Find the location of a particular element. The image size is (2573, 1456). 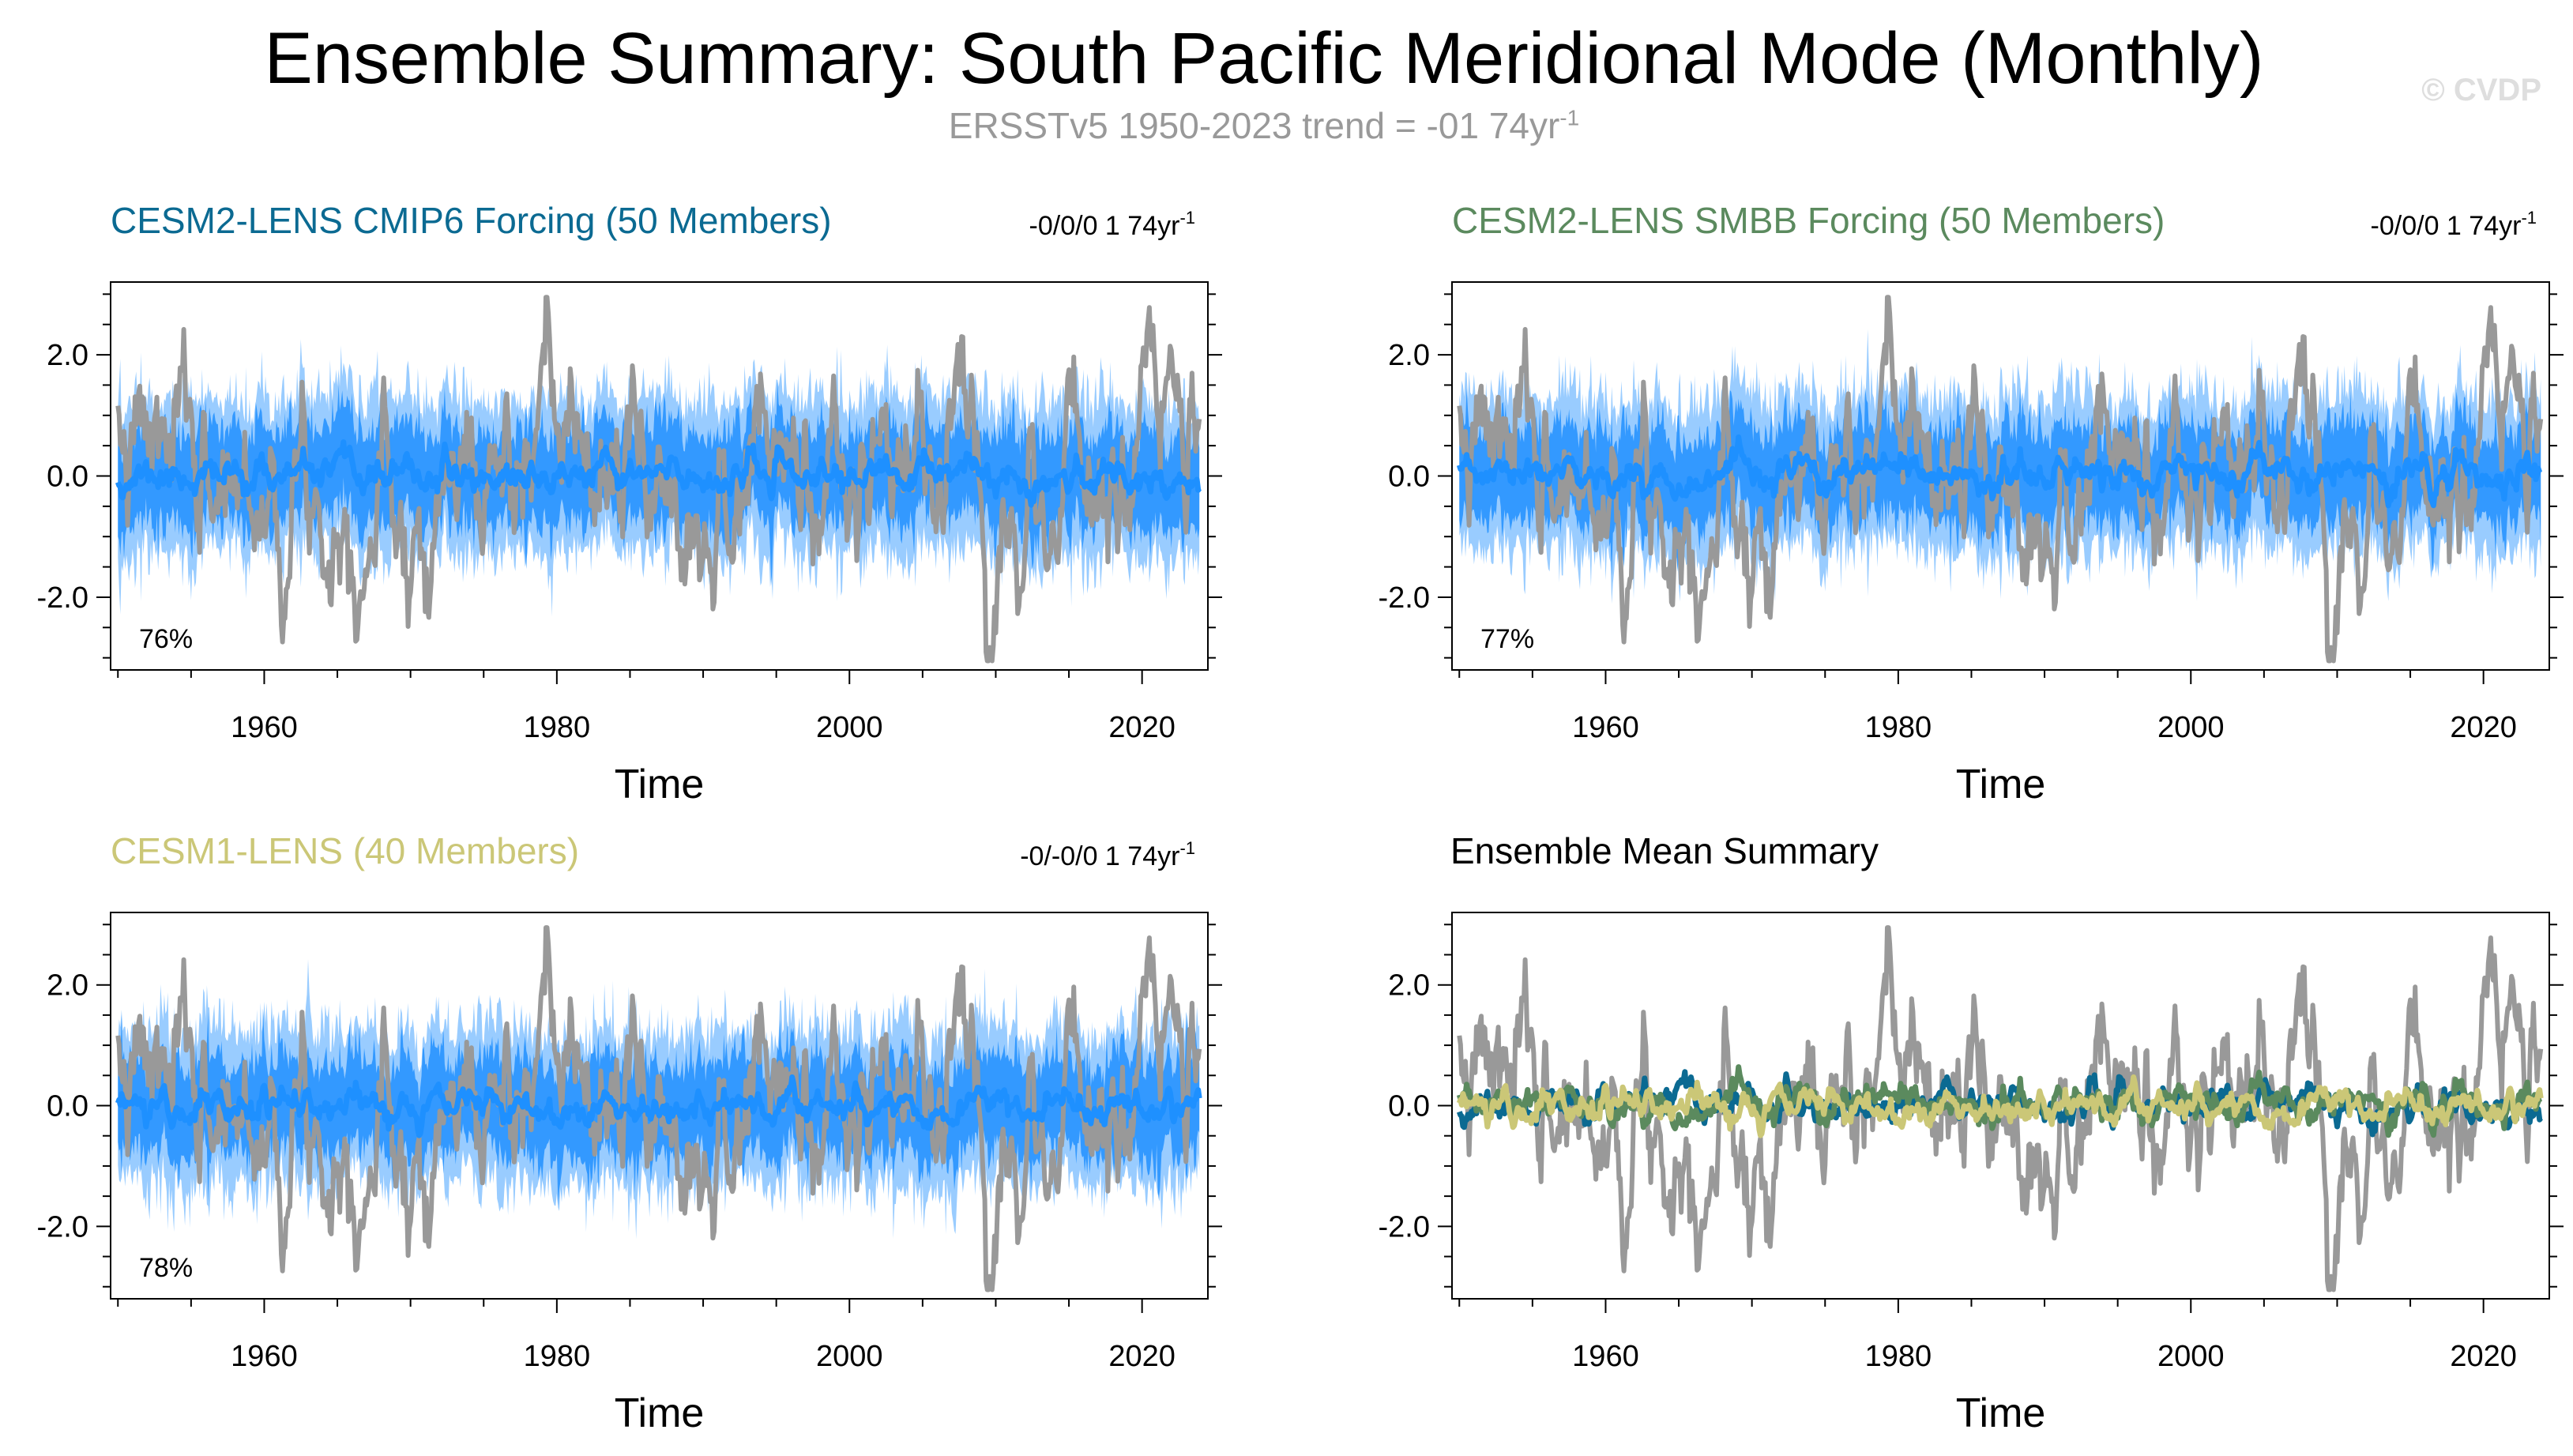

subtitle: ERSSTv5 1950-2023 trend = -01 74yr-1 is located at coordinates (1264, 125).